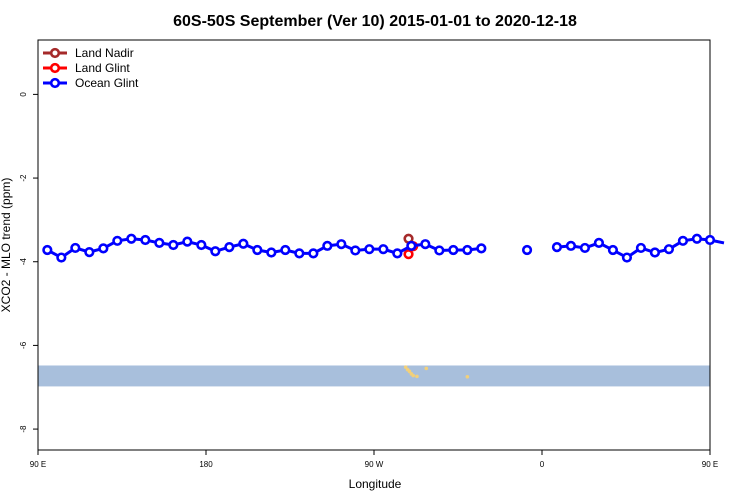 The image size is (750, 500). What do you see at coordinates (107, 83) in the screenshot?
I see `legend-label-ocean-glint: Ocean Glint` at bounding box center [107, 83].